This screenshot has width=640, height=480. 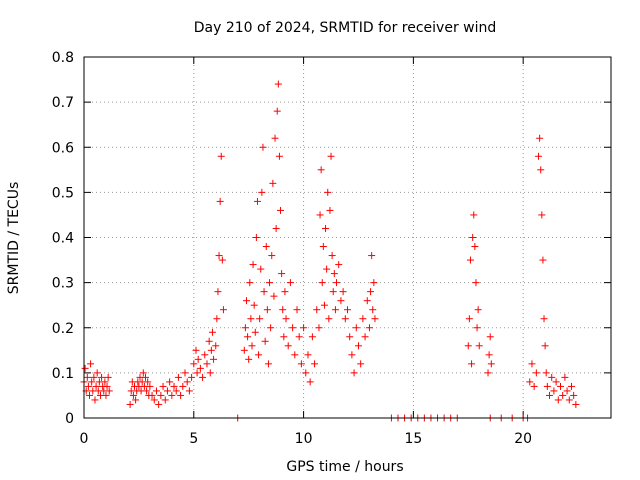 I want to click on y-tick-label: 0.5, so click(x=63, y=193).